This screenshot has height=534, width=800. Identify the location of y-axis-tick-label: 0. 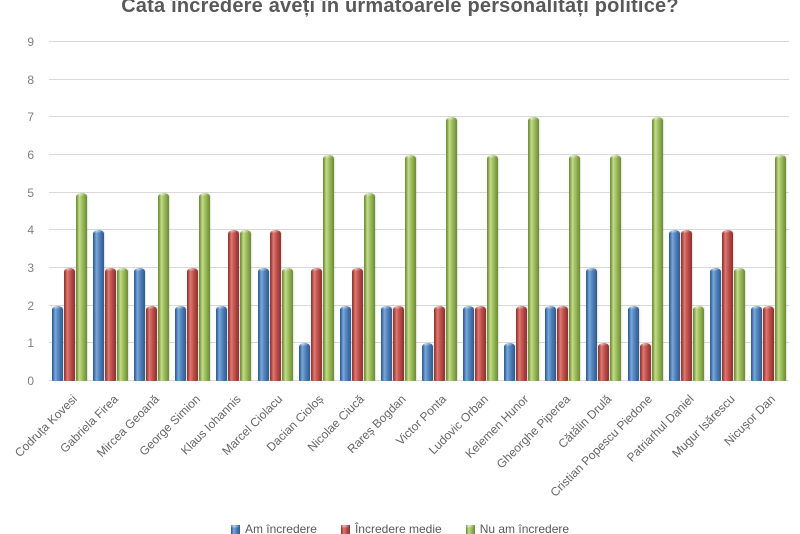
(30, 381).